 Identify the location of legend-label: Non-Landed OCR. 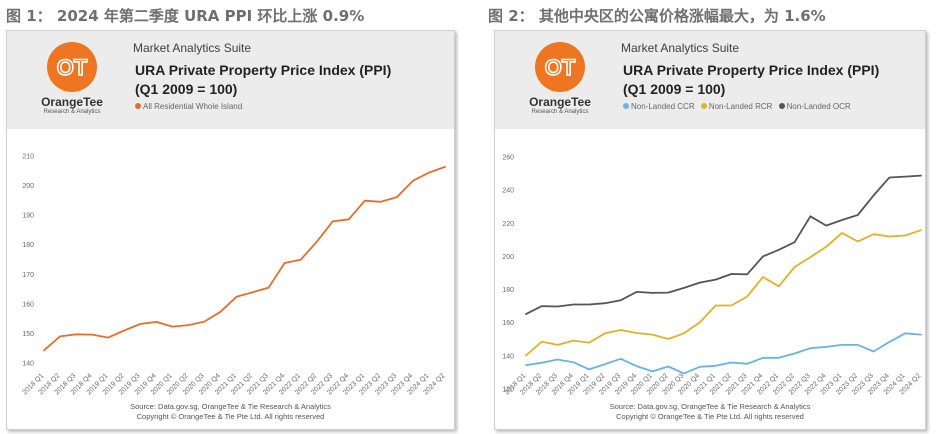
(818, 106).